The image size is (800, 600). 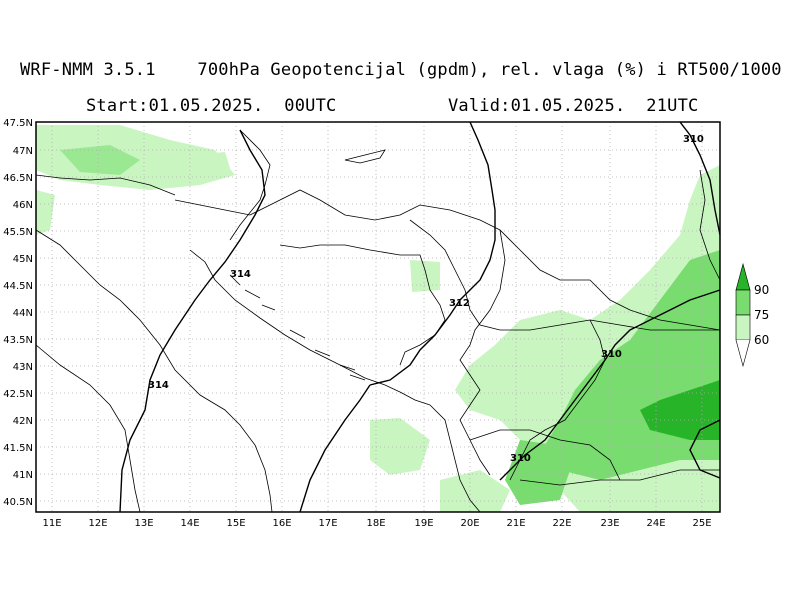 What do you see at coordinates (23, 367) in the screenshot?
I see `lat-label: 43N` at bounding box center [23, 367].